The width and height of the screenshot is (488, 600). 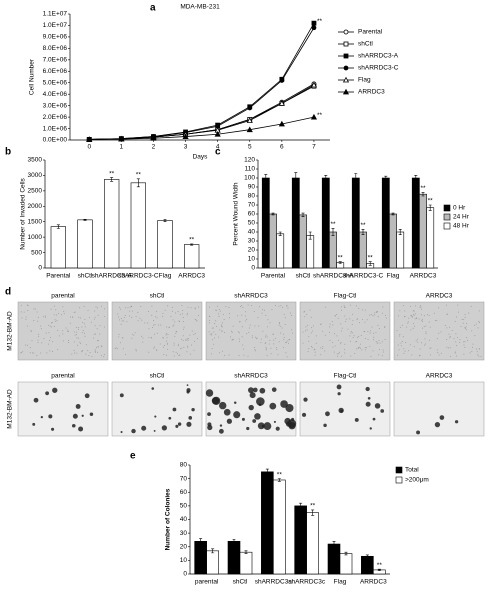 What do you see at coordinates (250, 147) in the screenshot?
I see `x-tick-label: 5` at bounding box center [250, 147].